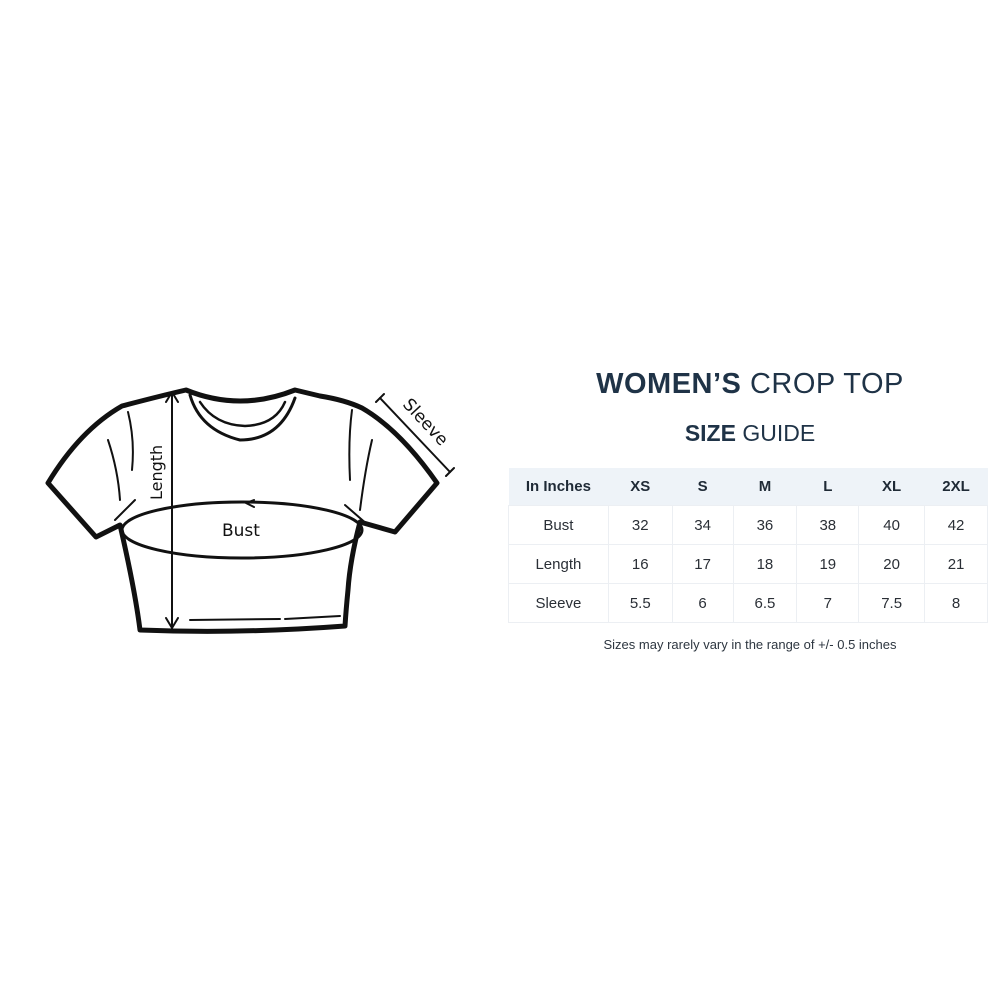 This screenshot has height=1000, width=1000. I want to click on table-cell: 7.5, so click(892, 603).